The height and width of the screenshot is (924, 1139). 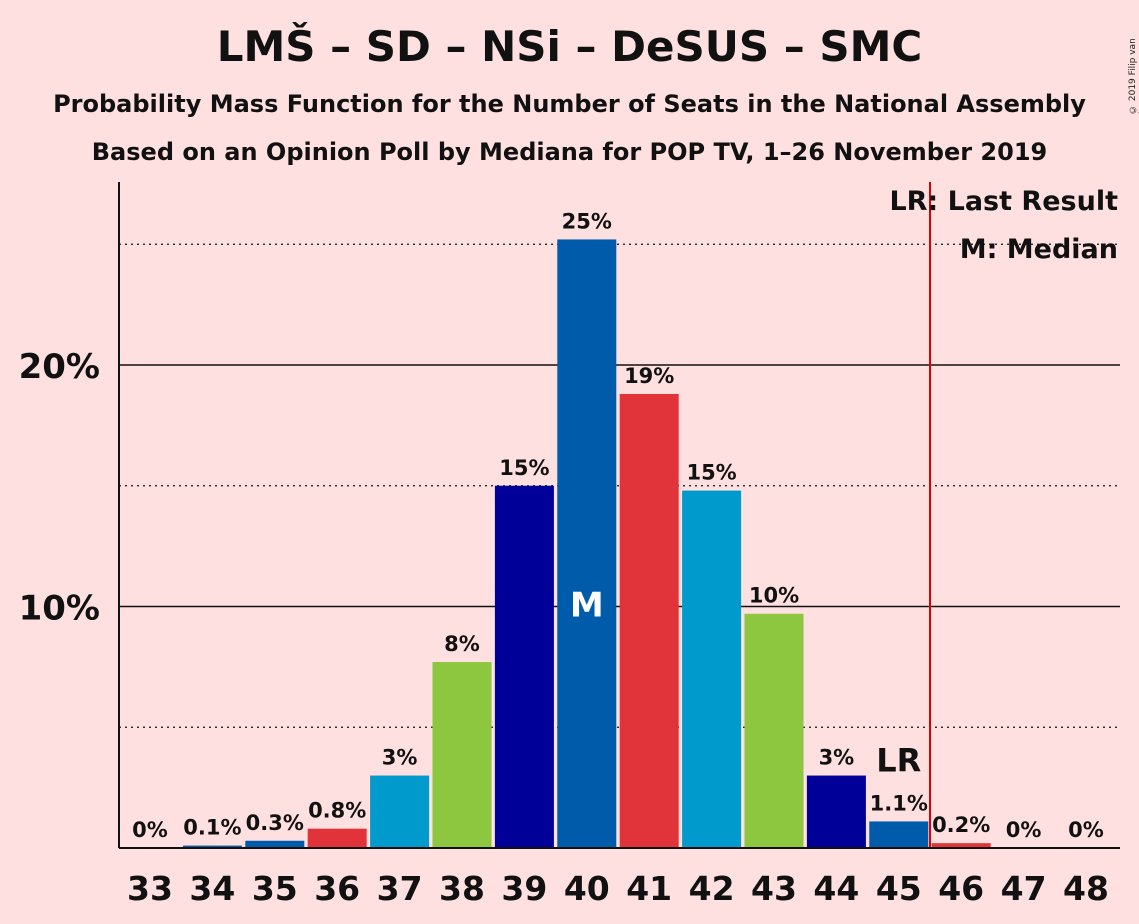 What do you see at coordinates (212, 828) in the screenshot?
I see `bar-value-label: 0.1%` at bounding box center [212, 828].